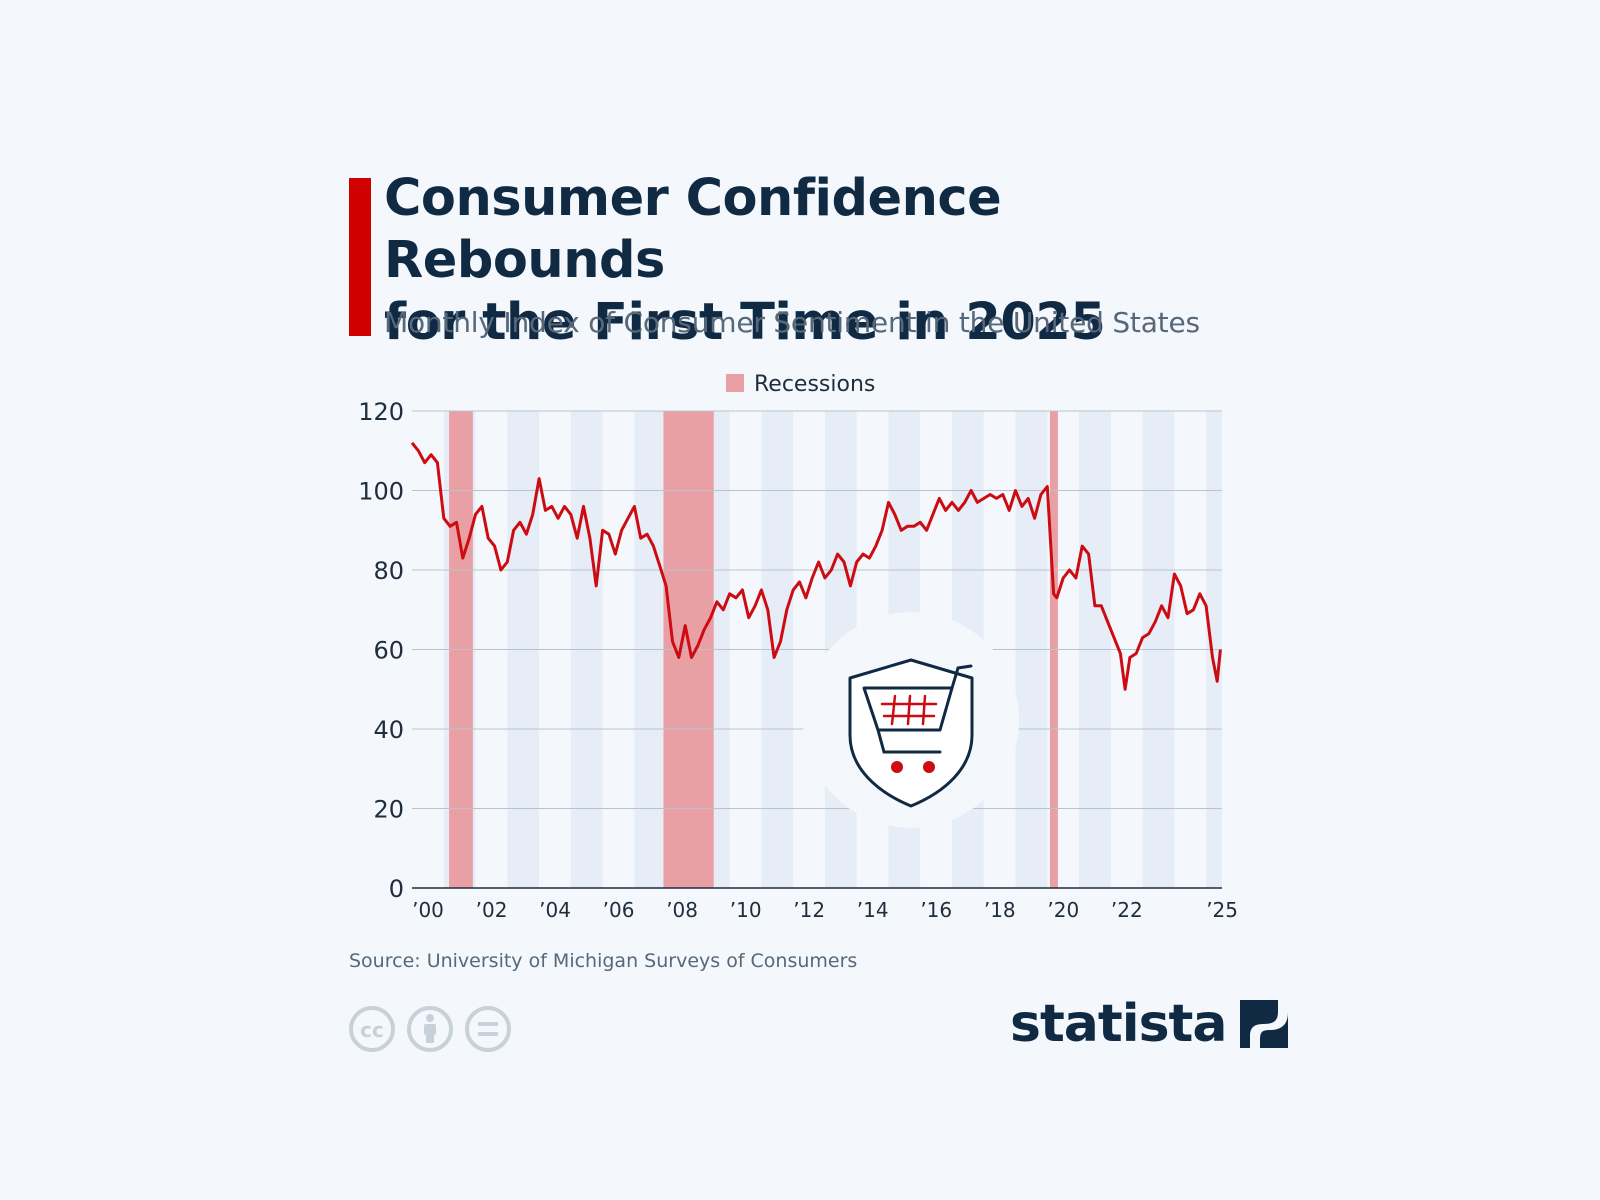 The width and height of the screenshot is (1600, 1200). What do you see at coordinates (1063, 910) in the screenshot?
I see `x-tick-label-2020: ’20` at bounding box center [1063, 910].